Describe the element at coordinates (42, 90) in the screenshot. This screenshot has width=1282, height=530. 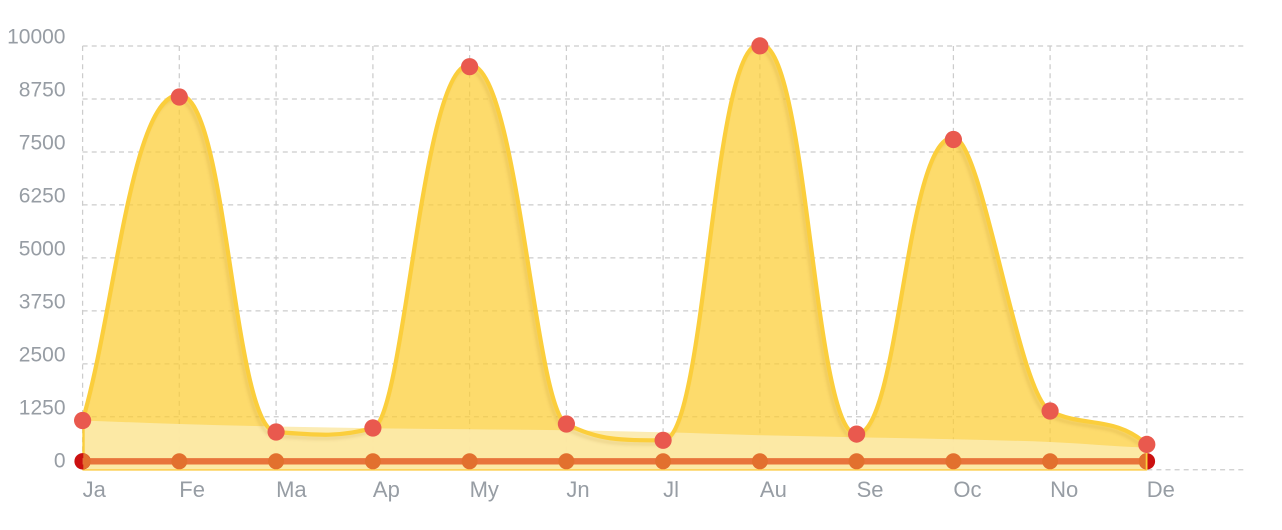
I see `svg-text: 8750` at that location.